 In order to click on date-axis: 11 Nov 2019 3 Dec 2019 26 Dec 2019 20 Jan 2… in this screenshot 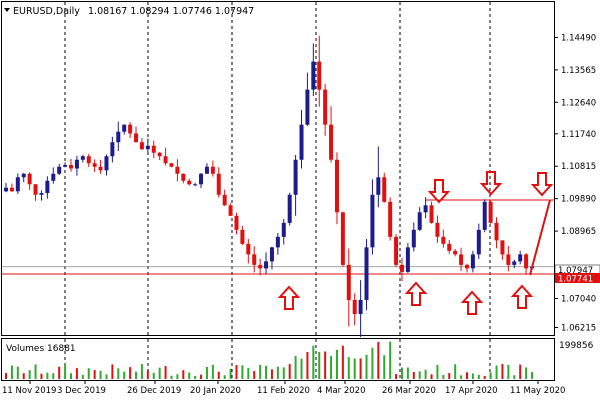, I will do `click(283, 388)`.